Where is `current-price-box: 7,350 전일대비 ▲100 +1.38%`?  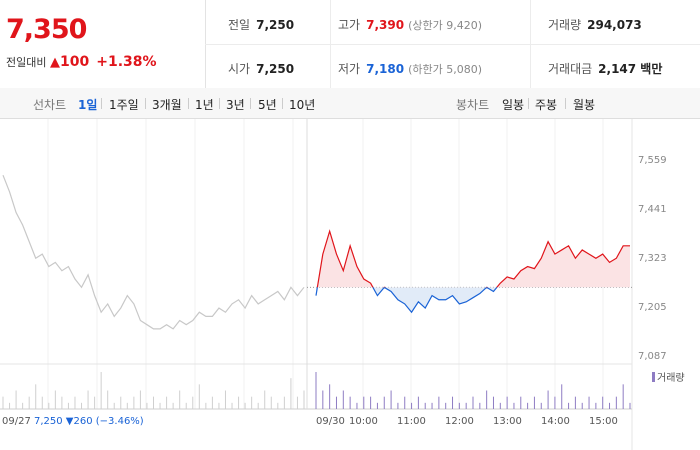
current-price-box: 7,350 전일대비 ▲100 +1.38% is located at coordinates (103, 44).